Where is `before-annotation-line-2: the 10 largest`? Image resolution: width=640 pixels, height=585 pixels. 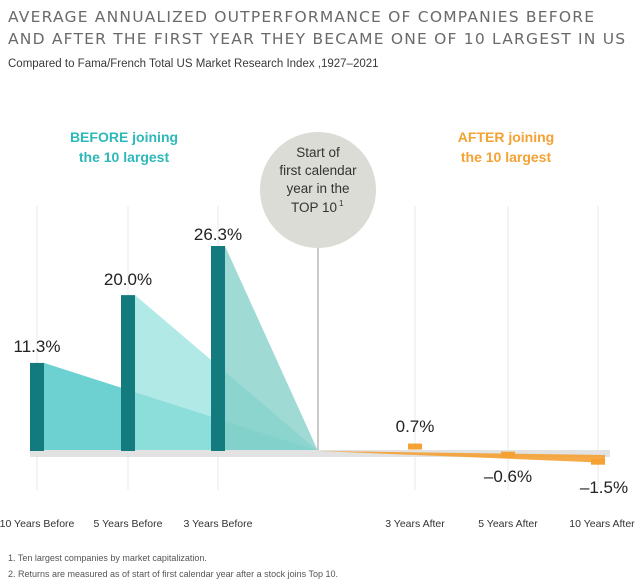 before-annotation-line-2: the 10 largest is located at coordinates (124, 157).